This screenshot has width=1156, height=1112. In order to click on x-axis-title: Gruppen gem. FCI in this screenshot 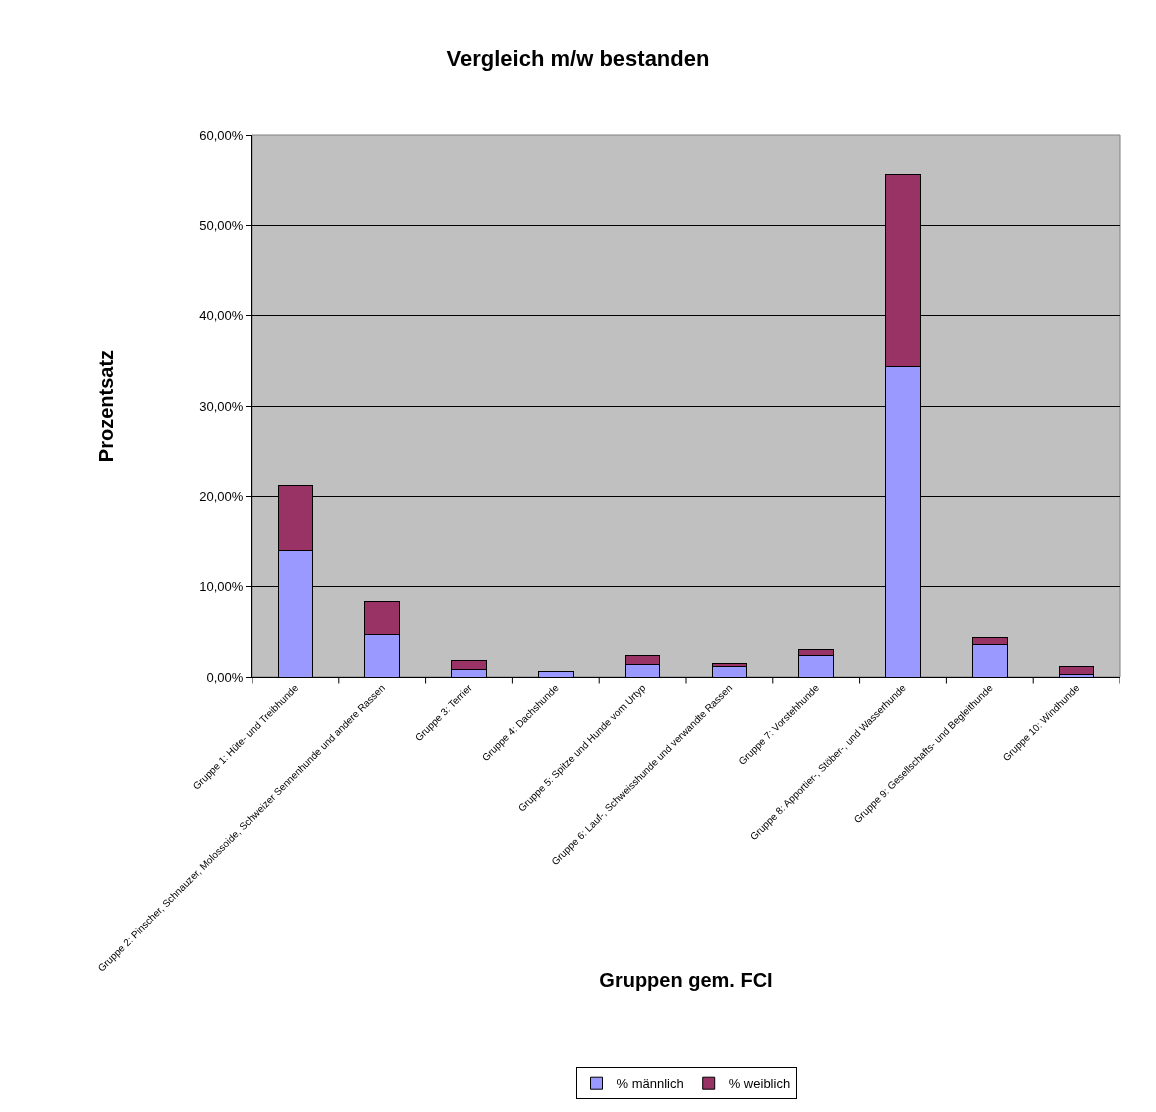, I will do `click(686, 980)`.